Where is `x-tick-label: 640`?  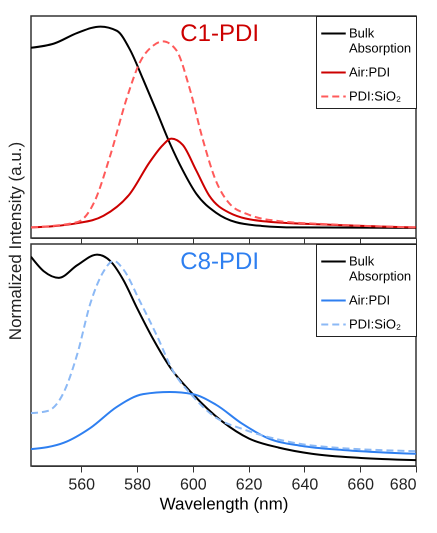 x-tick-label: 640 is located at coordinates (305, 485).